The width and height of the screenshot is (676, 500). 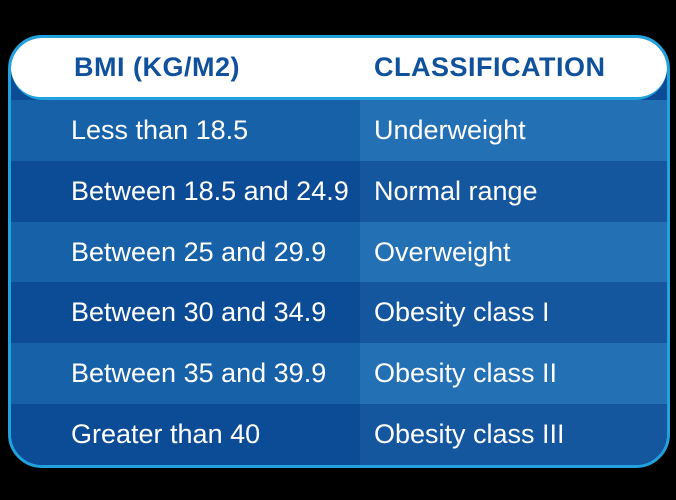 What do you see at coordinates (185, 374) in the screenshot?
I see `bmi-cell: Between 35 and 39.9` at bounding box center [185, 374].